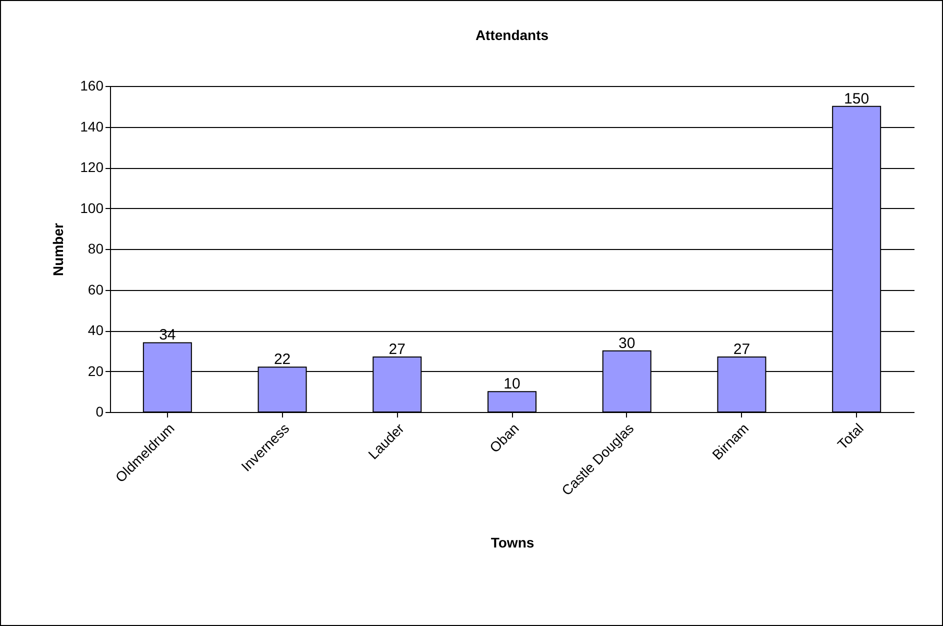 The height and width of the screenshot is (626, 943). What do you see at coordinates (96, 289) in the screenshot?
I see `y-tick-label: 60` at bounding box center [96, 289].